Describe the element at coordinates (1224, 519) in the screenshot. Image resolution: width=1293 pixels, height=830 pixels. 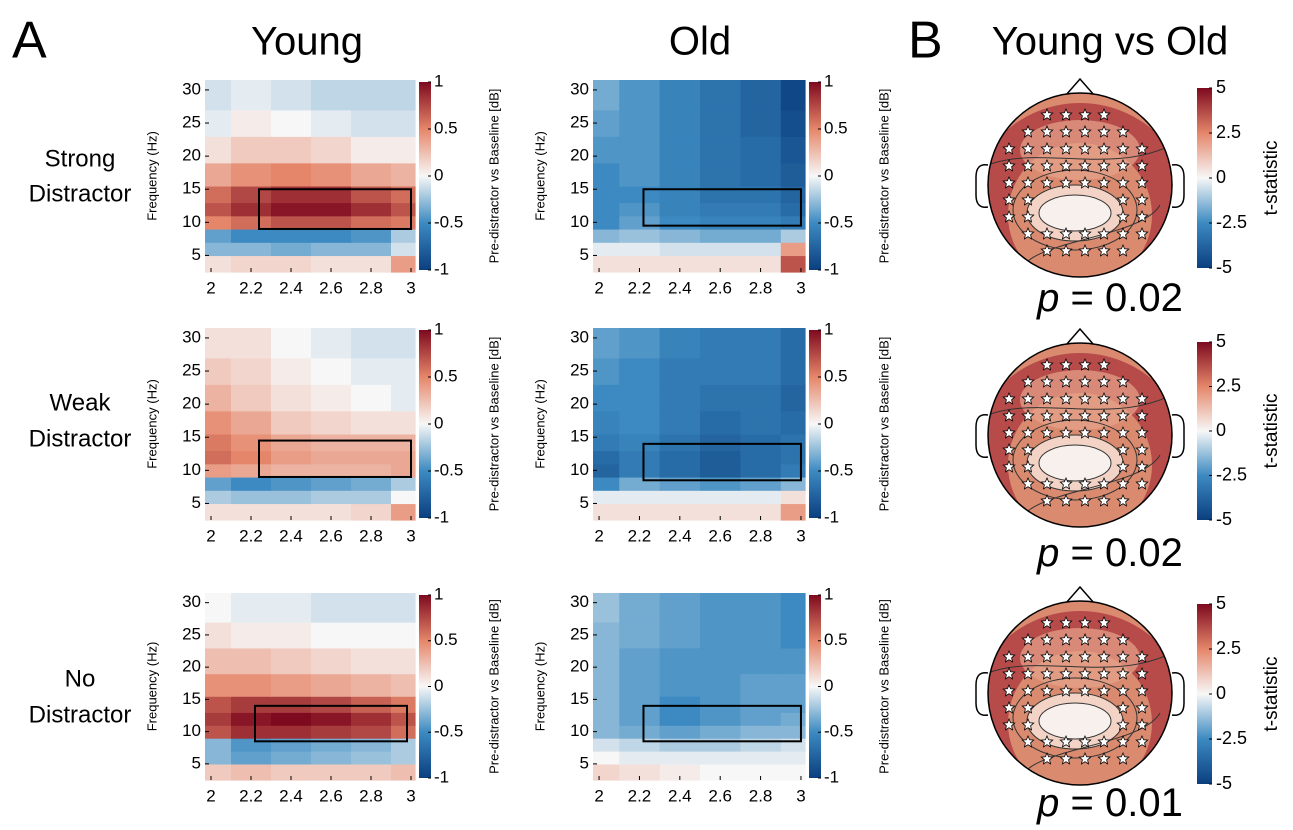
I see `colorbar-tick-label: -5` at that location.